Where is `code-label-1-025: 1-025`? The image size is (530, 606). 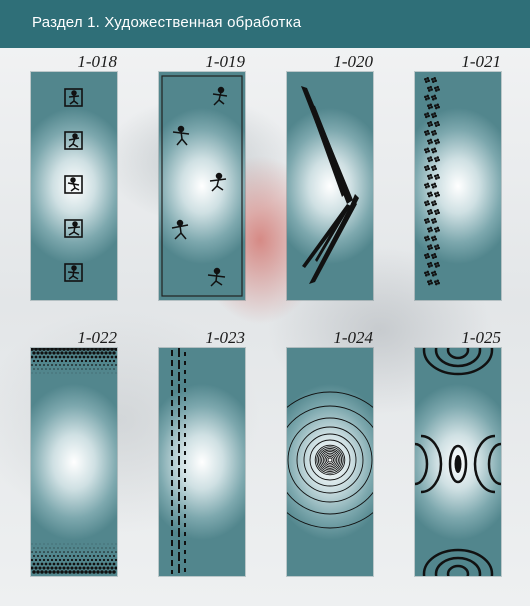 code-label-1-025: 1-025 is located at coordinates (481, 337).